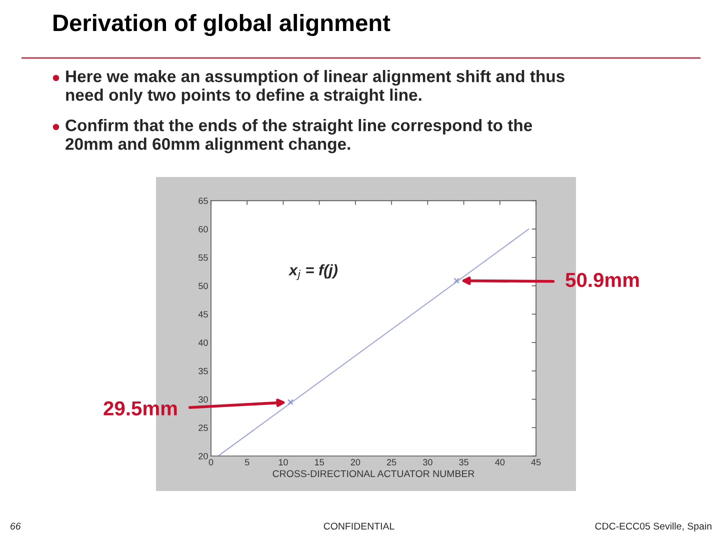 This screenshot has height=540, width=720. Describe the element at coordinates (203, 399) in the screenshot. I see `y-tick-label: 30` at that location.